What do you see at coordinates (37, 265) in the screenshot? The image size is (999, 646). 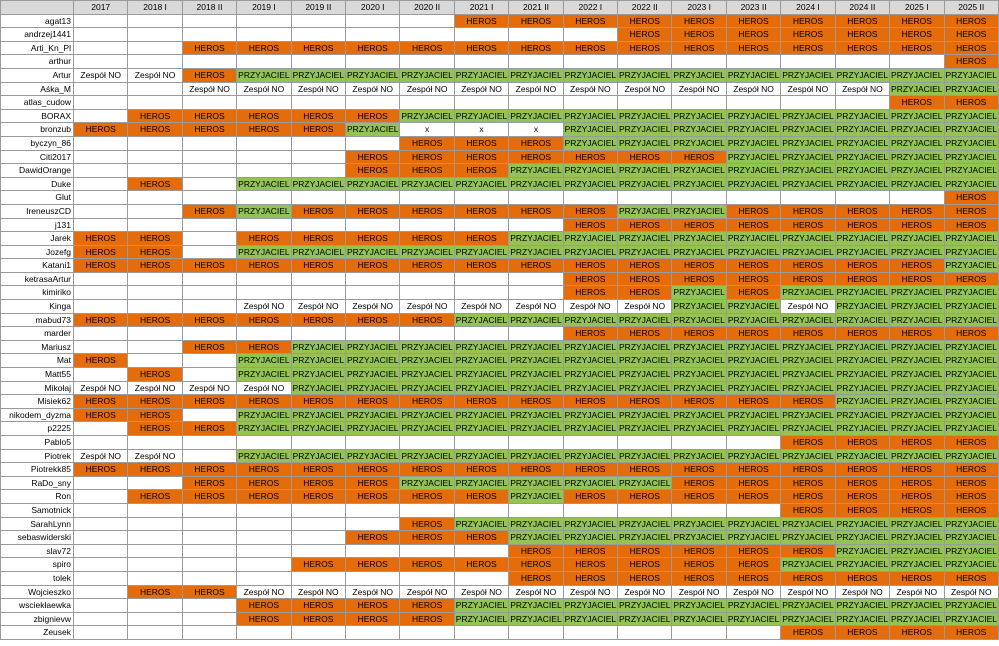 I see `row-label: Katani1` at bounding box center [37, 265].